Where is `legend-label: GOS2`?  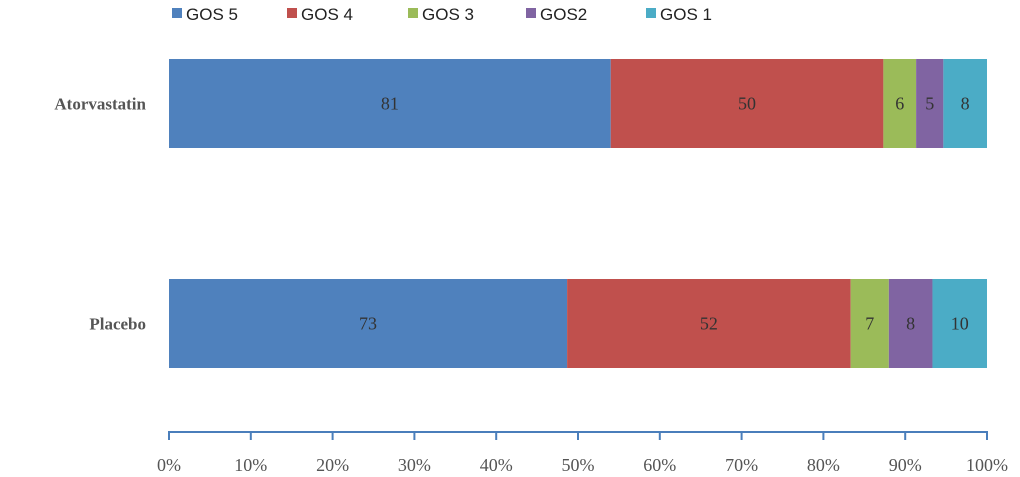 legend-label: GOS2 is located at coordinates (563, 14).